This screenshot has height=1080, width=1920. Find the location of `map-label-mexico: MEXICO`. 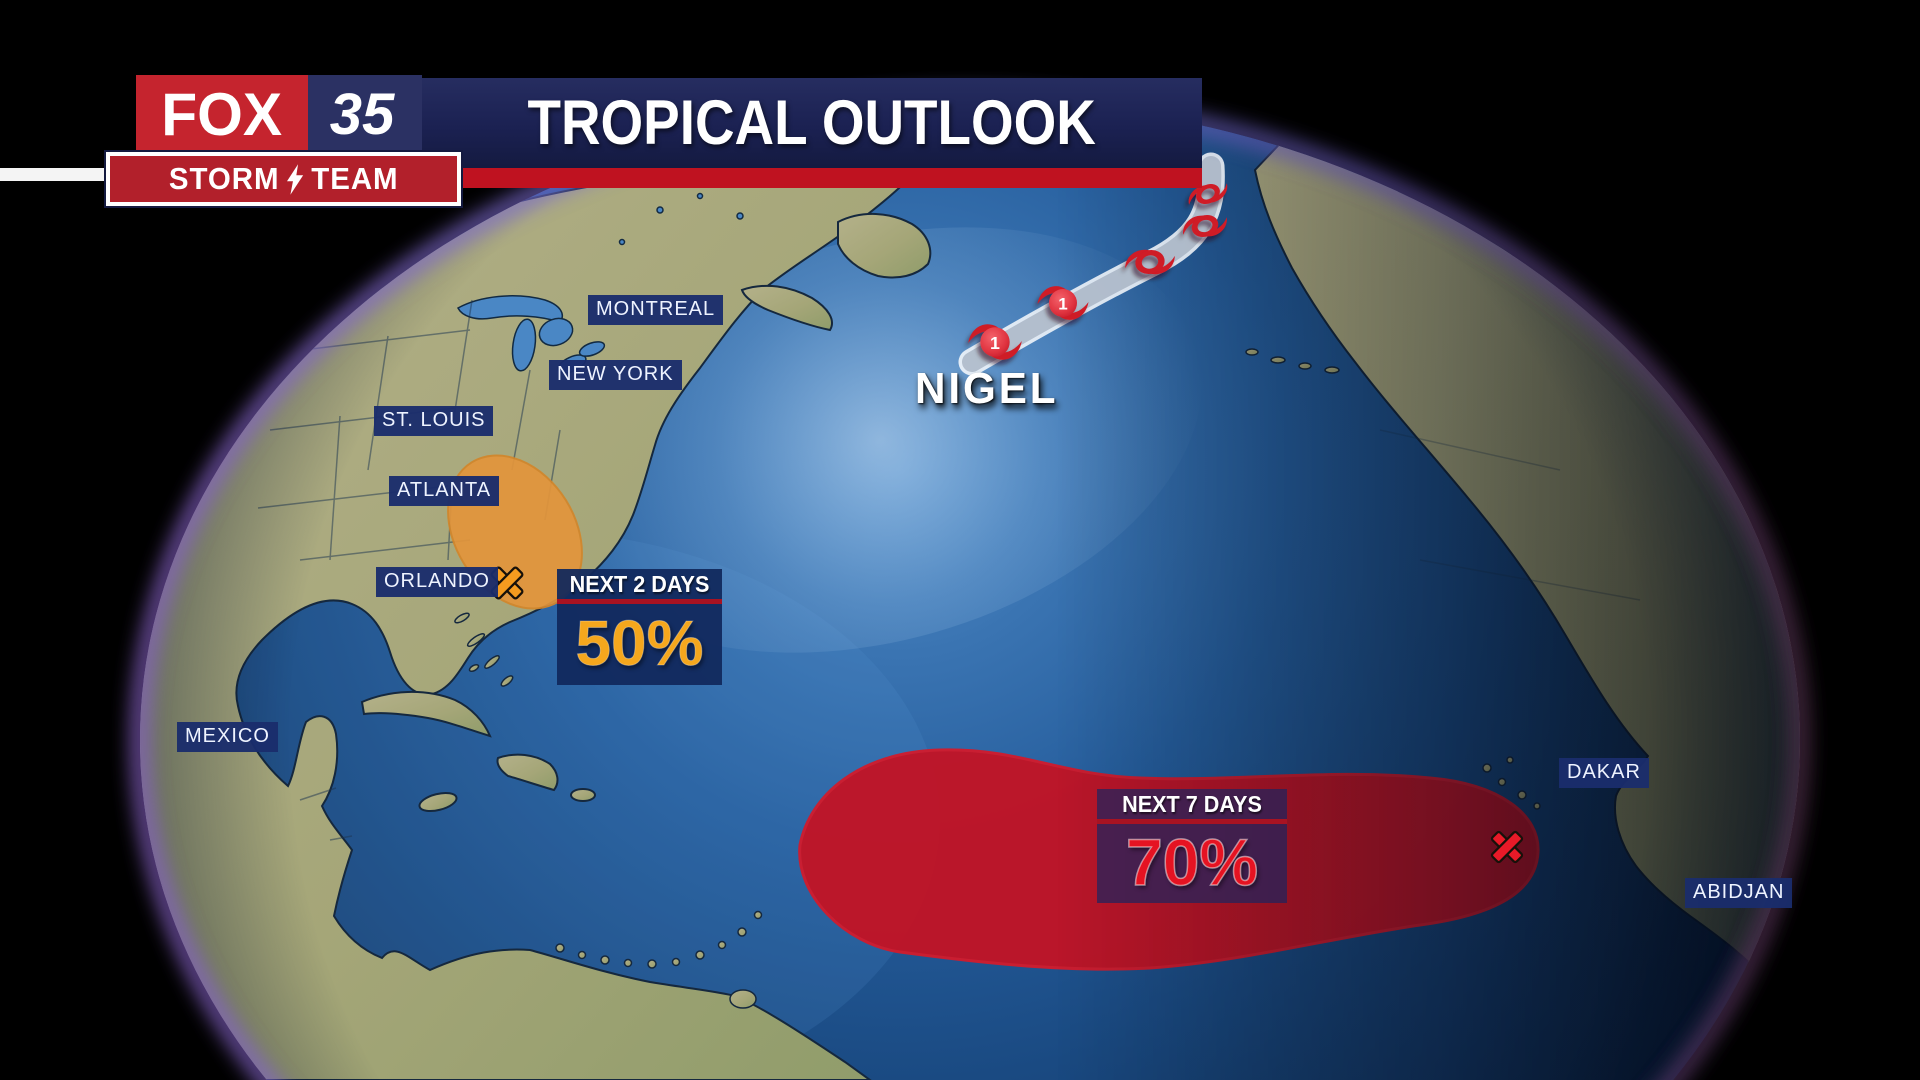

map-label-mexico: MEXICO is located at coordinates (227, 737).